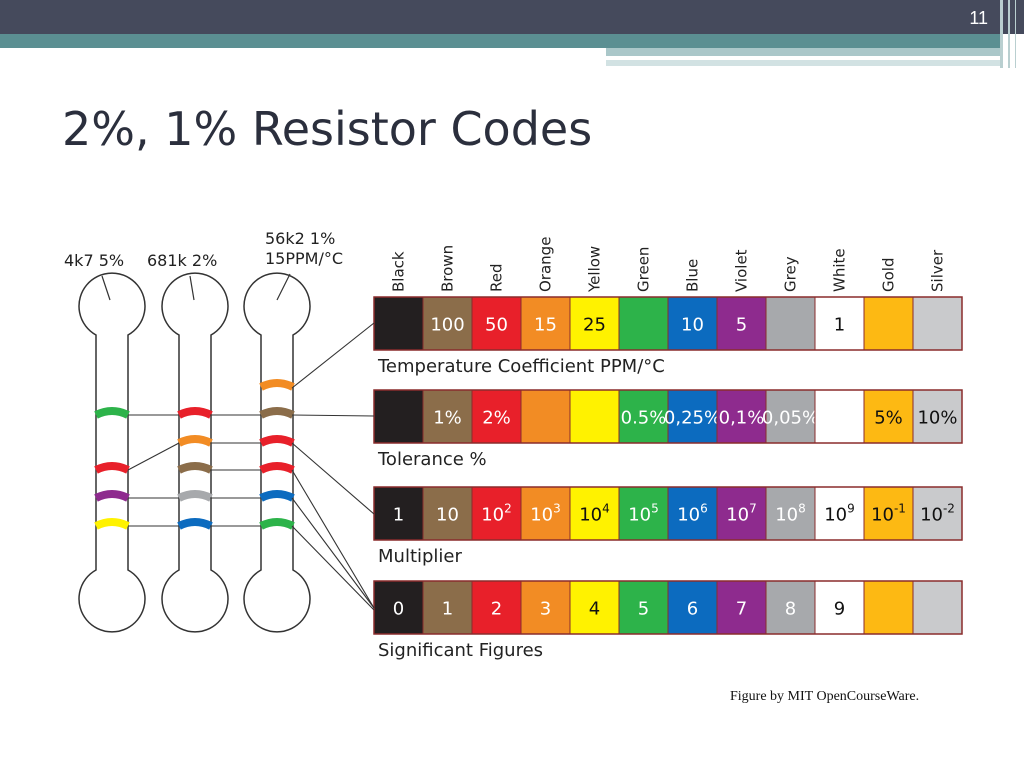 The width and height of the screenshot is (1024, 768). I want to click on cell-value: 25, so click(594, 325).